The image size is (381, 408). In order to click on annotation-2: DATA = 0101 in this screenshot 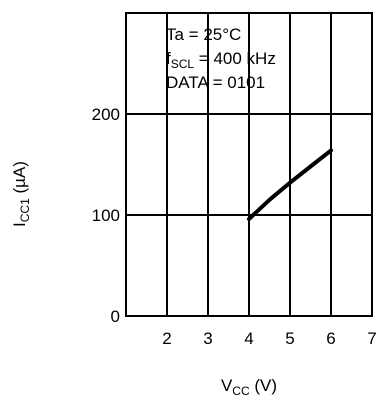, I will do `click(215, 82)`.